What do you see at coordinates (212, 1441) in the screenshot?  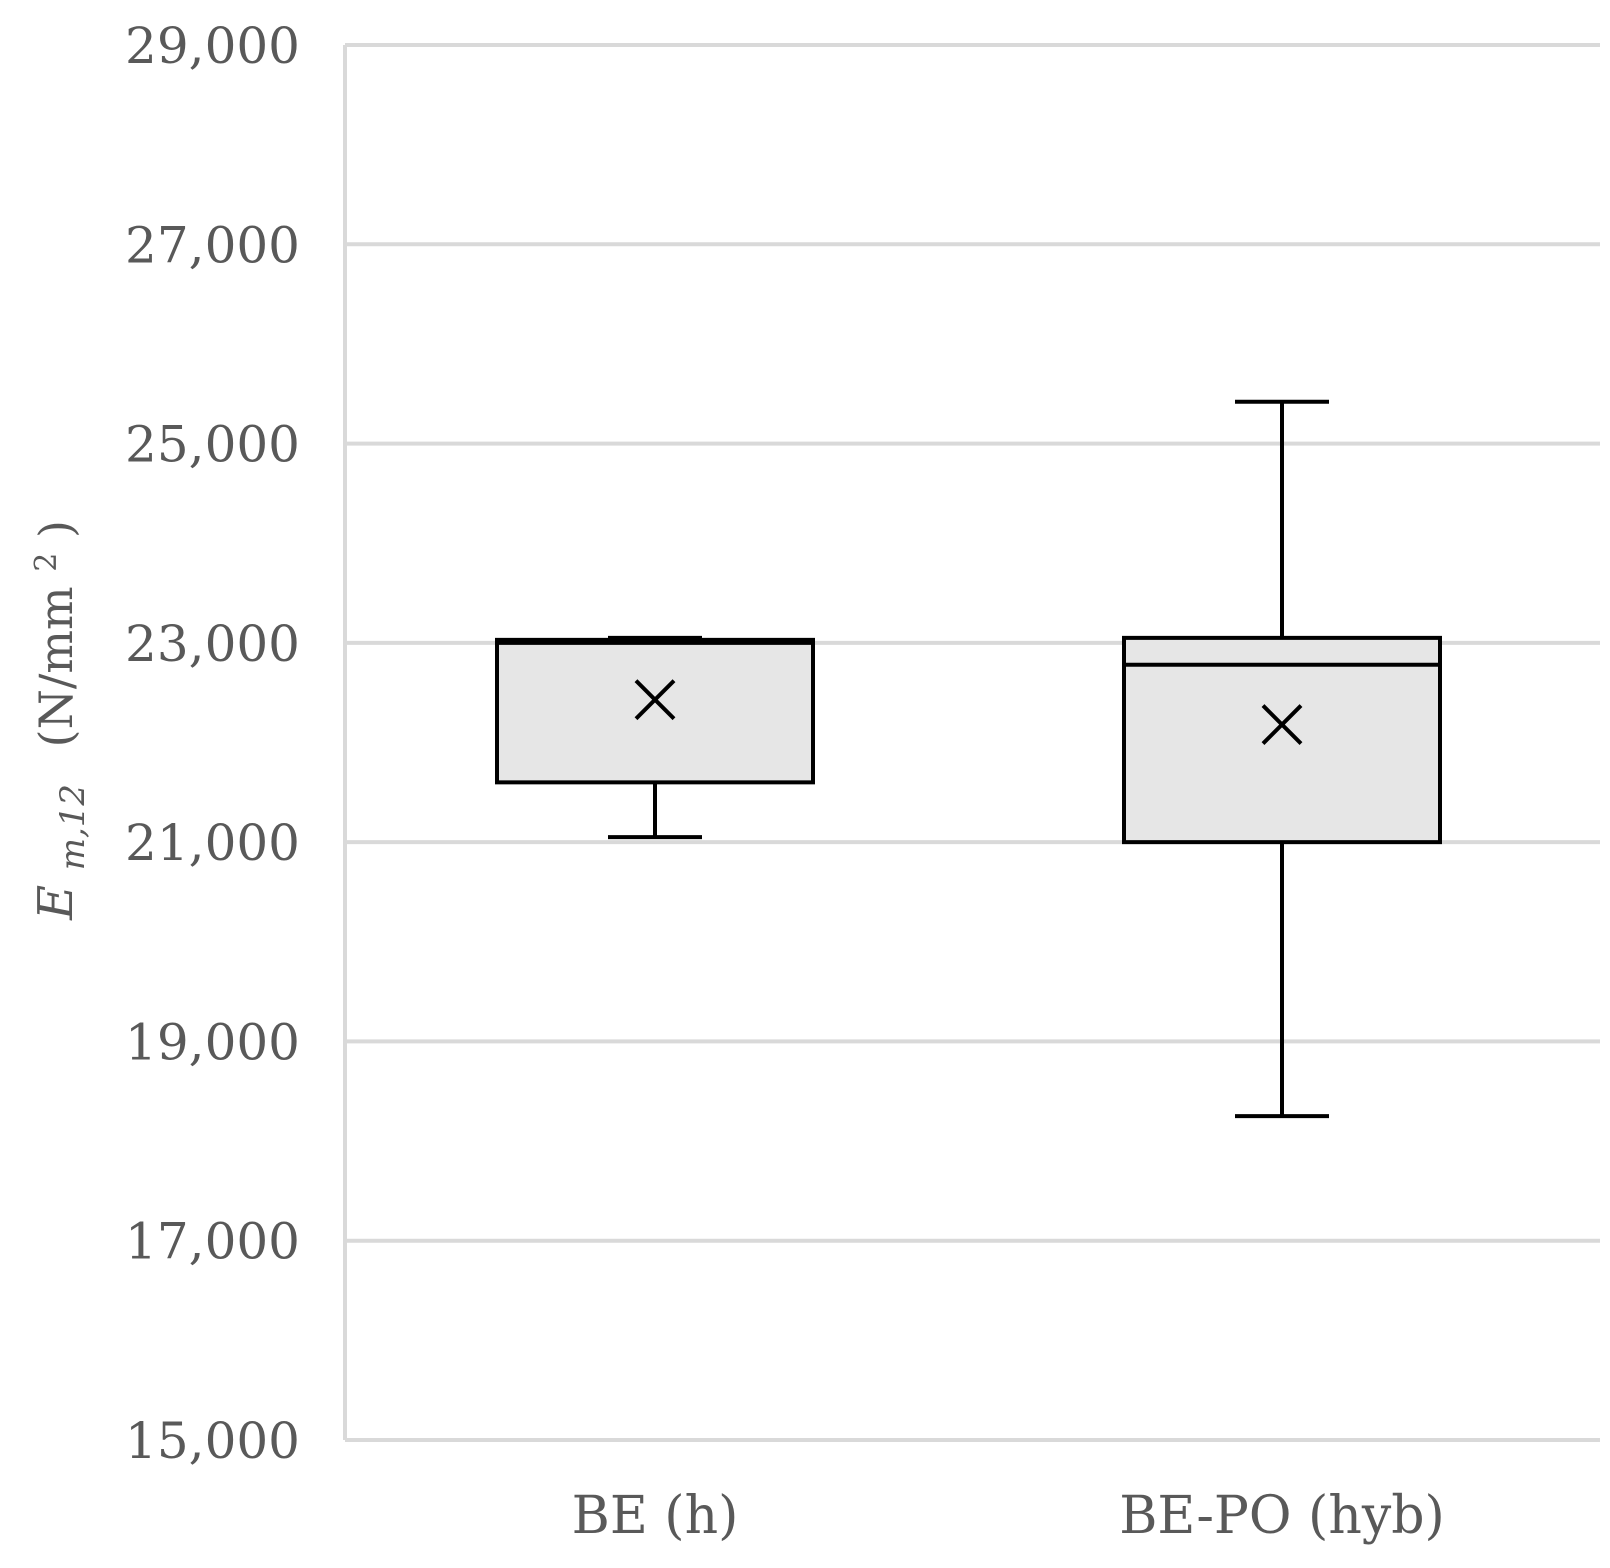 I see `y-tick-label: 15,000` at bounding box center [212, 1441].